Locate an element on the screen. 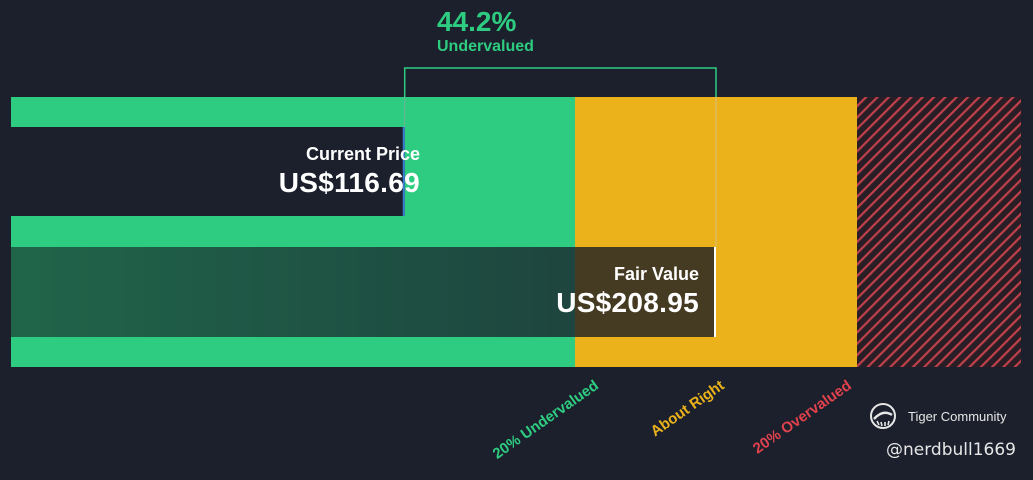  current-price-bar is located at coordinates (208, 171).